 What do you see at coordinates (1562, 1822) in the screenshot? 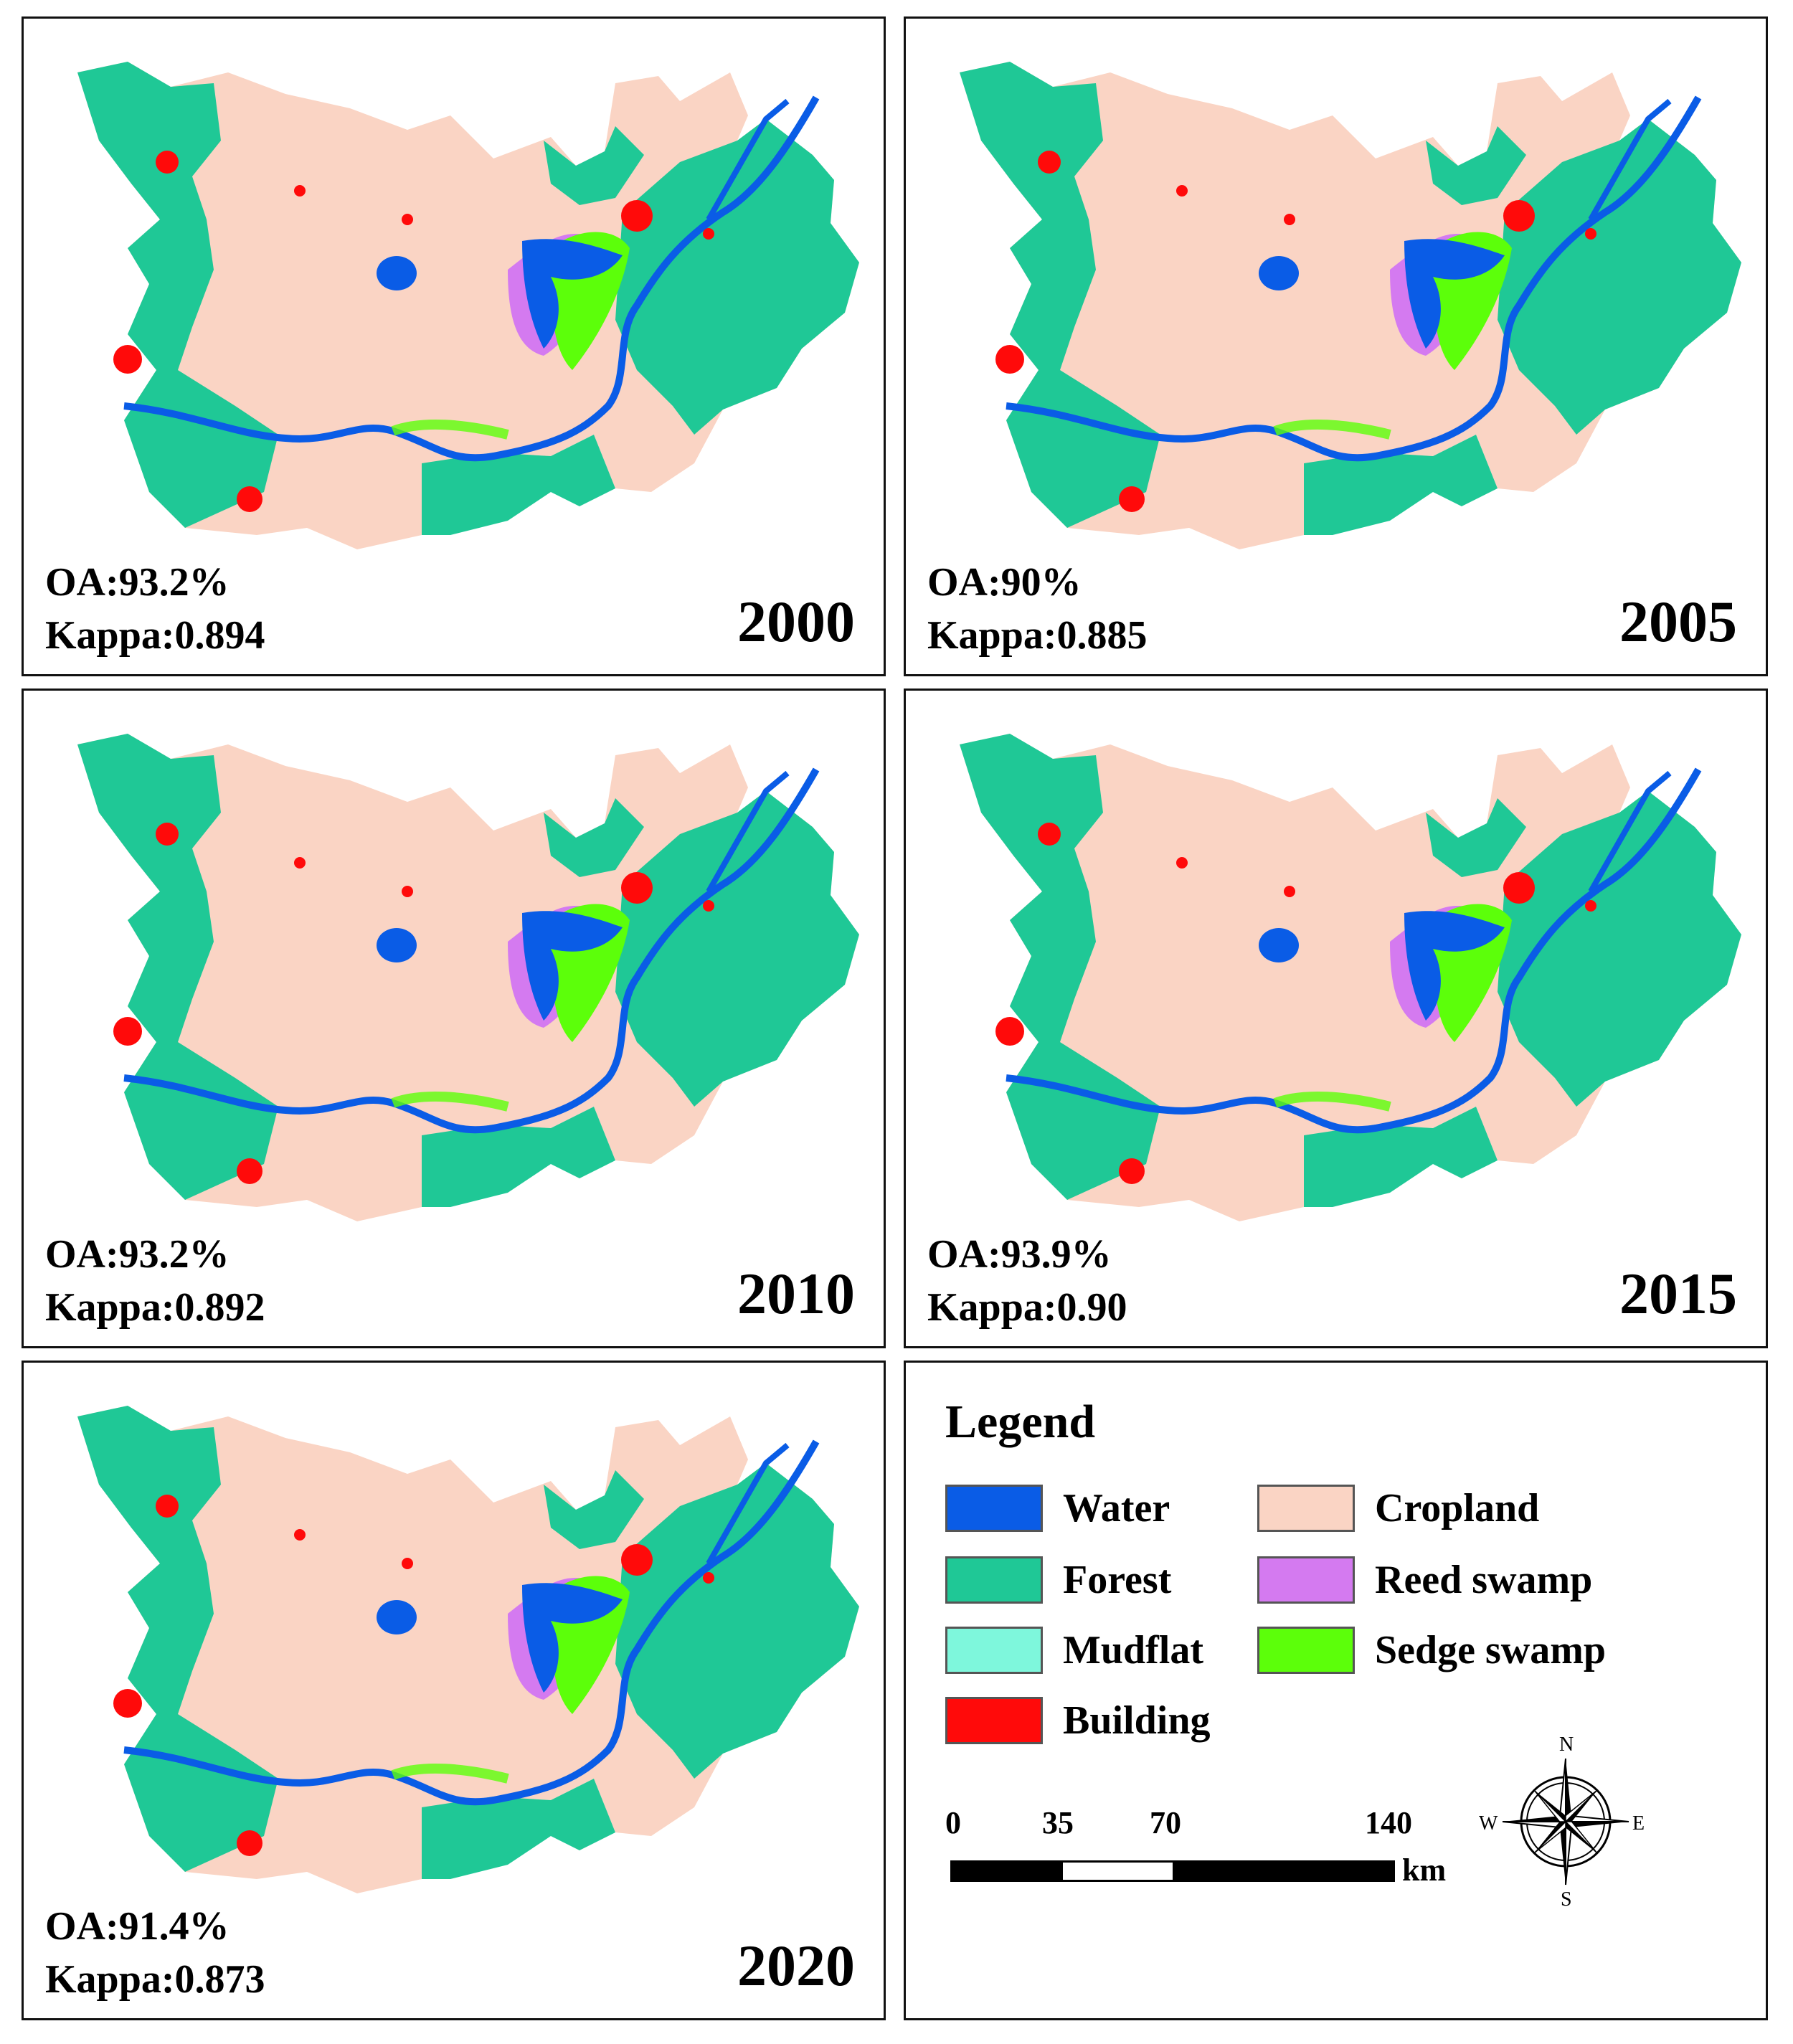
I see `compass-rose-icon: N S E W` at bounding box center [1562, 1822].